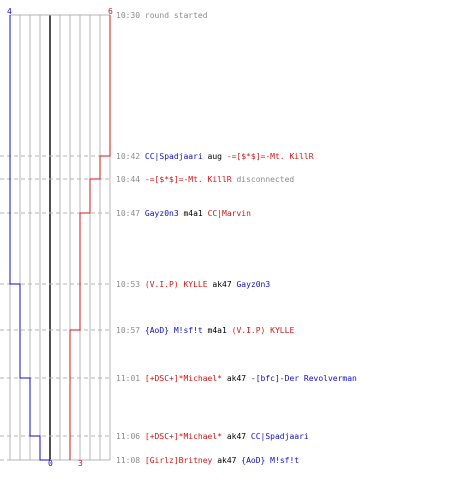 The image size is (450, 500). I want to click on victim-name: {AoD} M!sf!t, so click(270, 460).